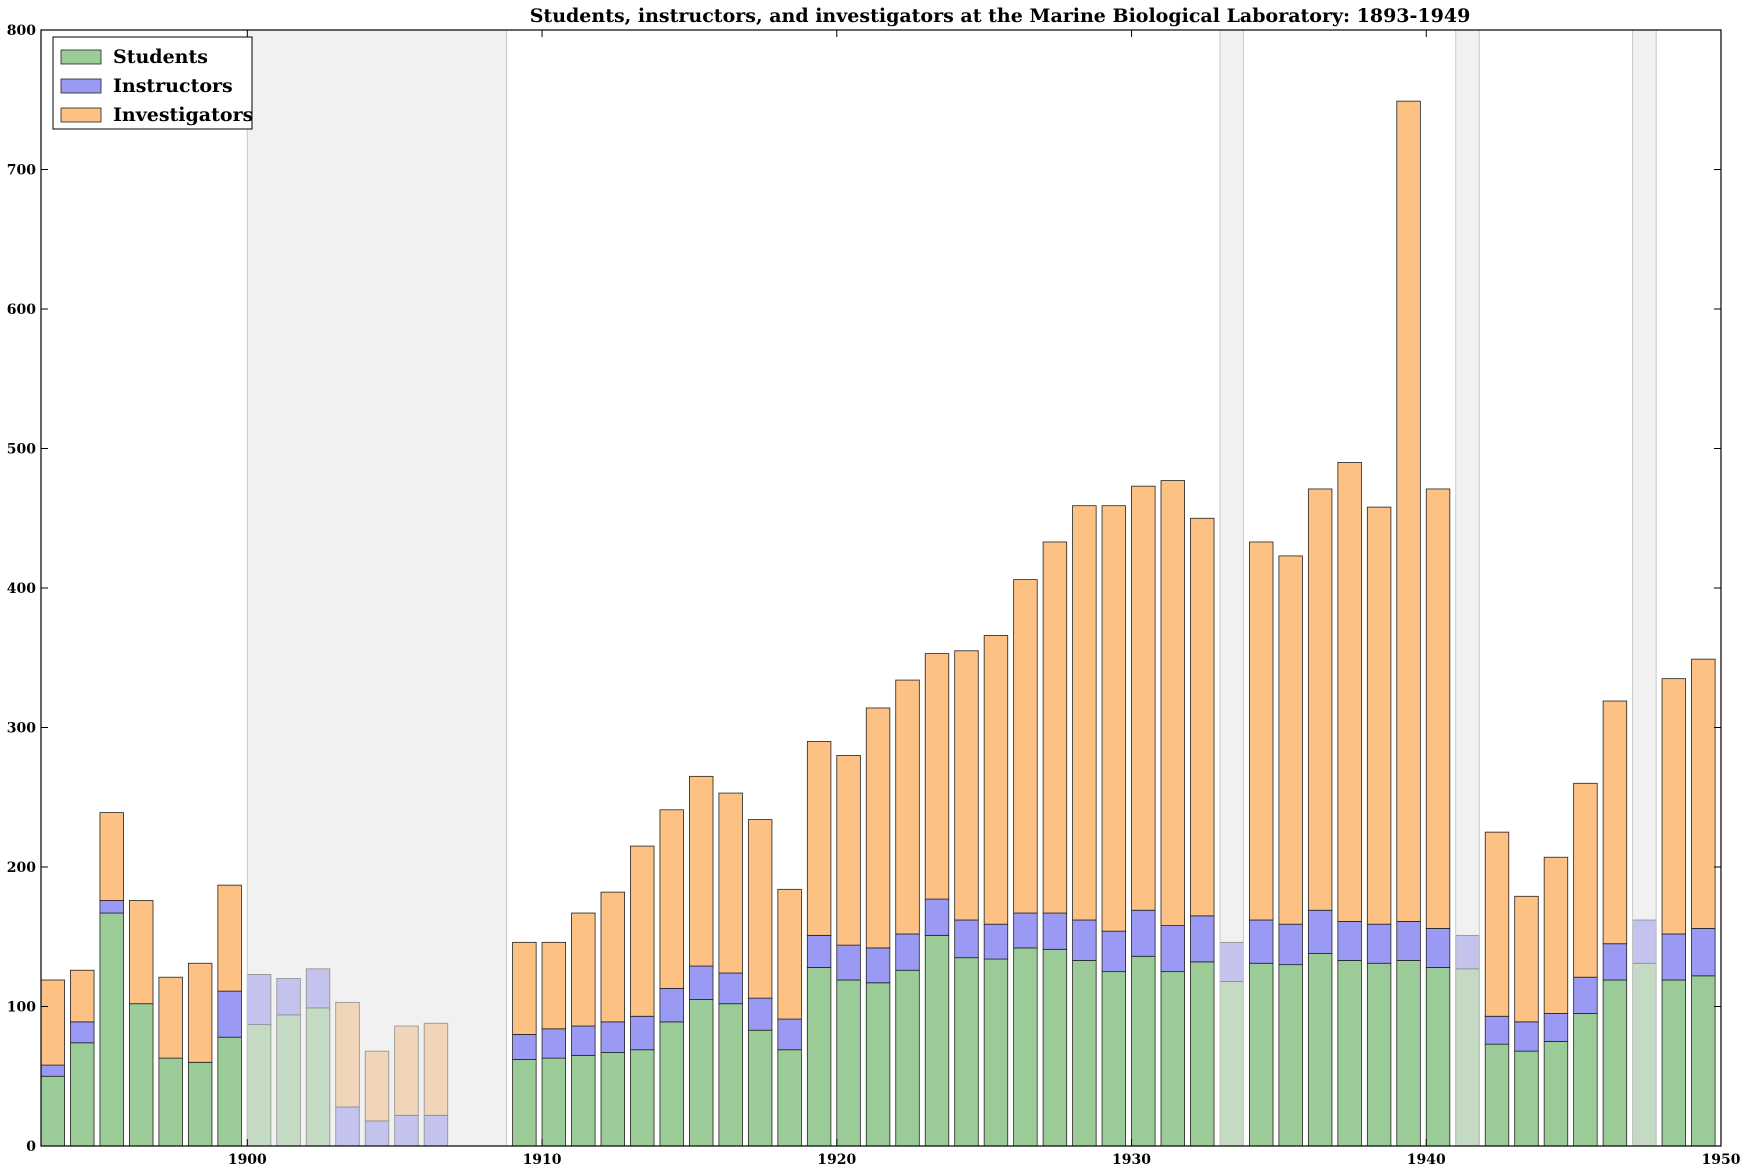  Describe the element at coordinates (819, 951) in the screenshot. I see `bar-instructors-1919` at that location.